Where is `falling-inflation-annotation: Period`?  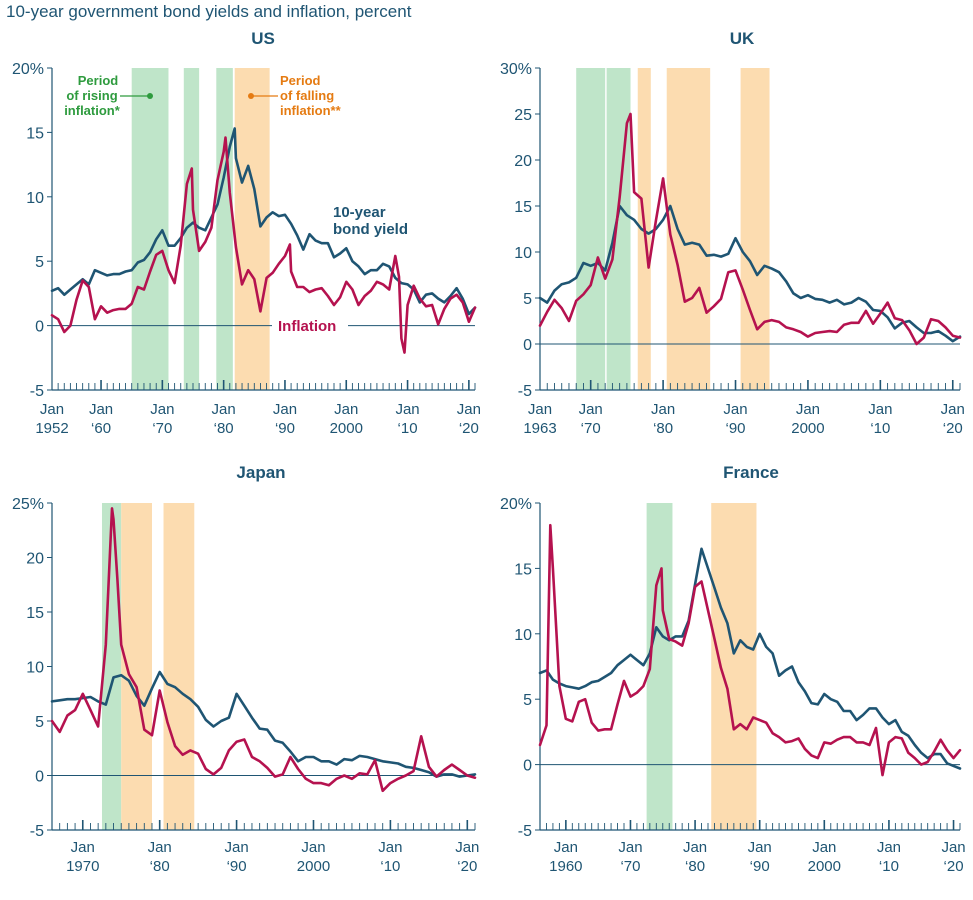
falling-inflation-annotation: Period is located at coordinates (300, 80).